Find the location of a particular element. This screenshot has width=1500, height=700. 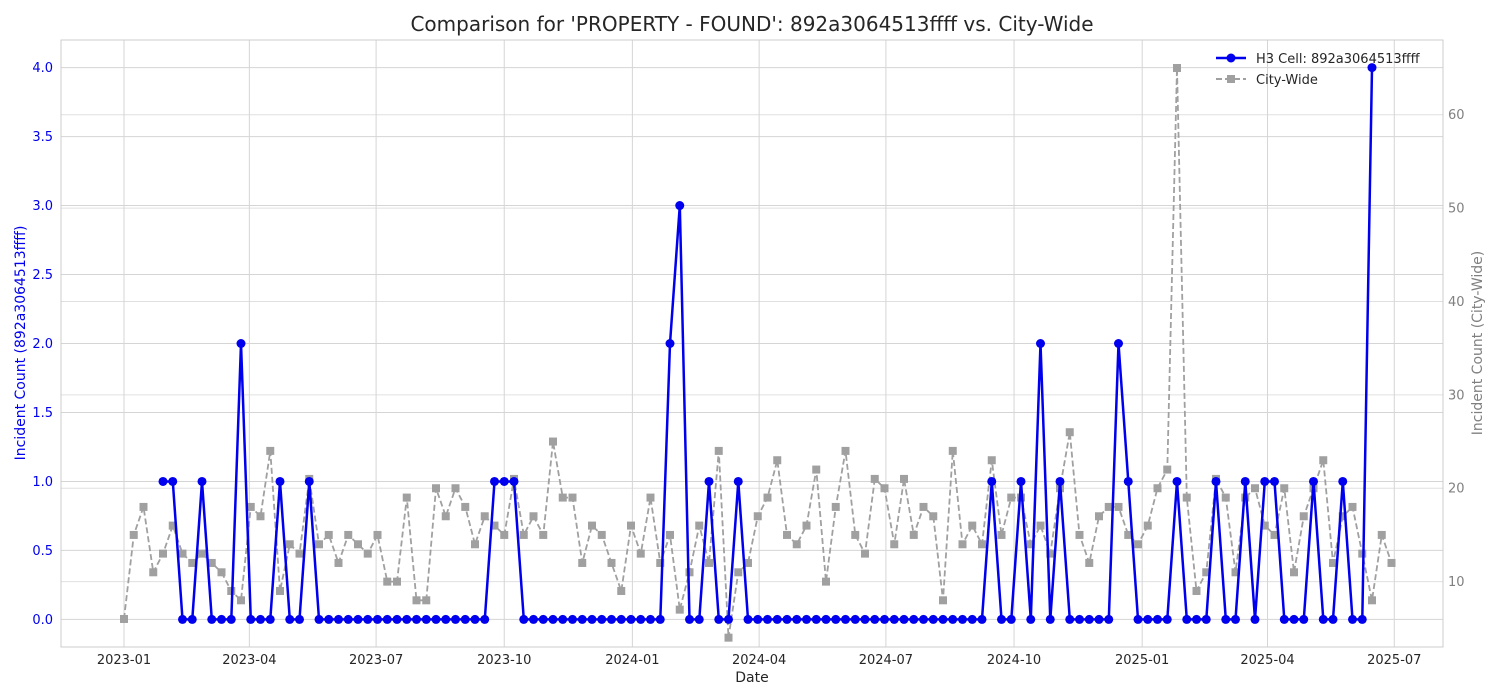

right-tick-label-3: 40 is located at coordinates (1456, 302).